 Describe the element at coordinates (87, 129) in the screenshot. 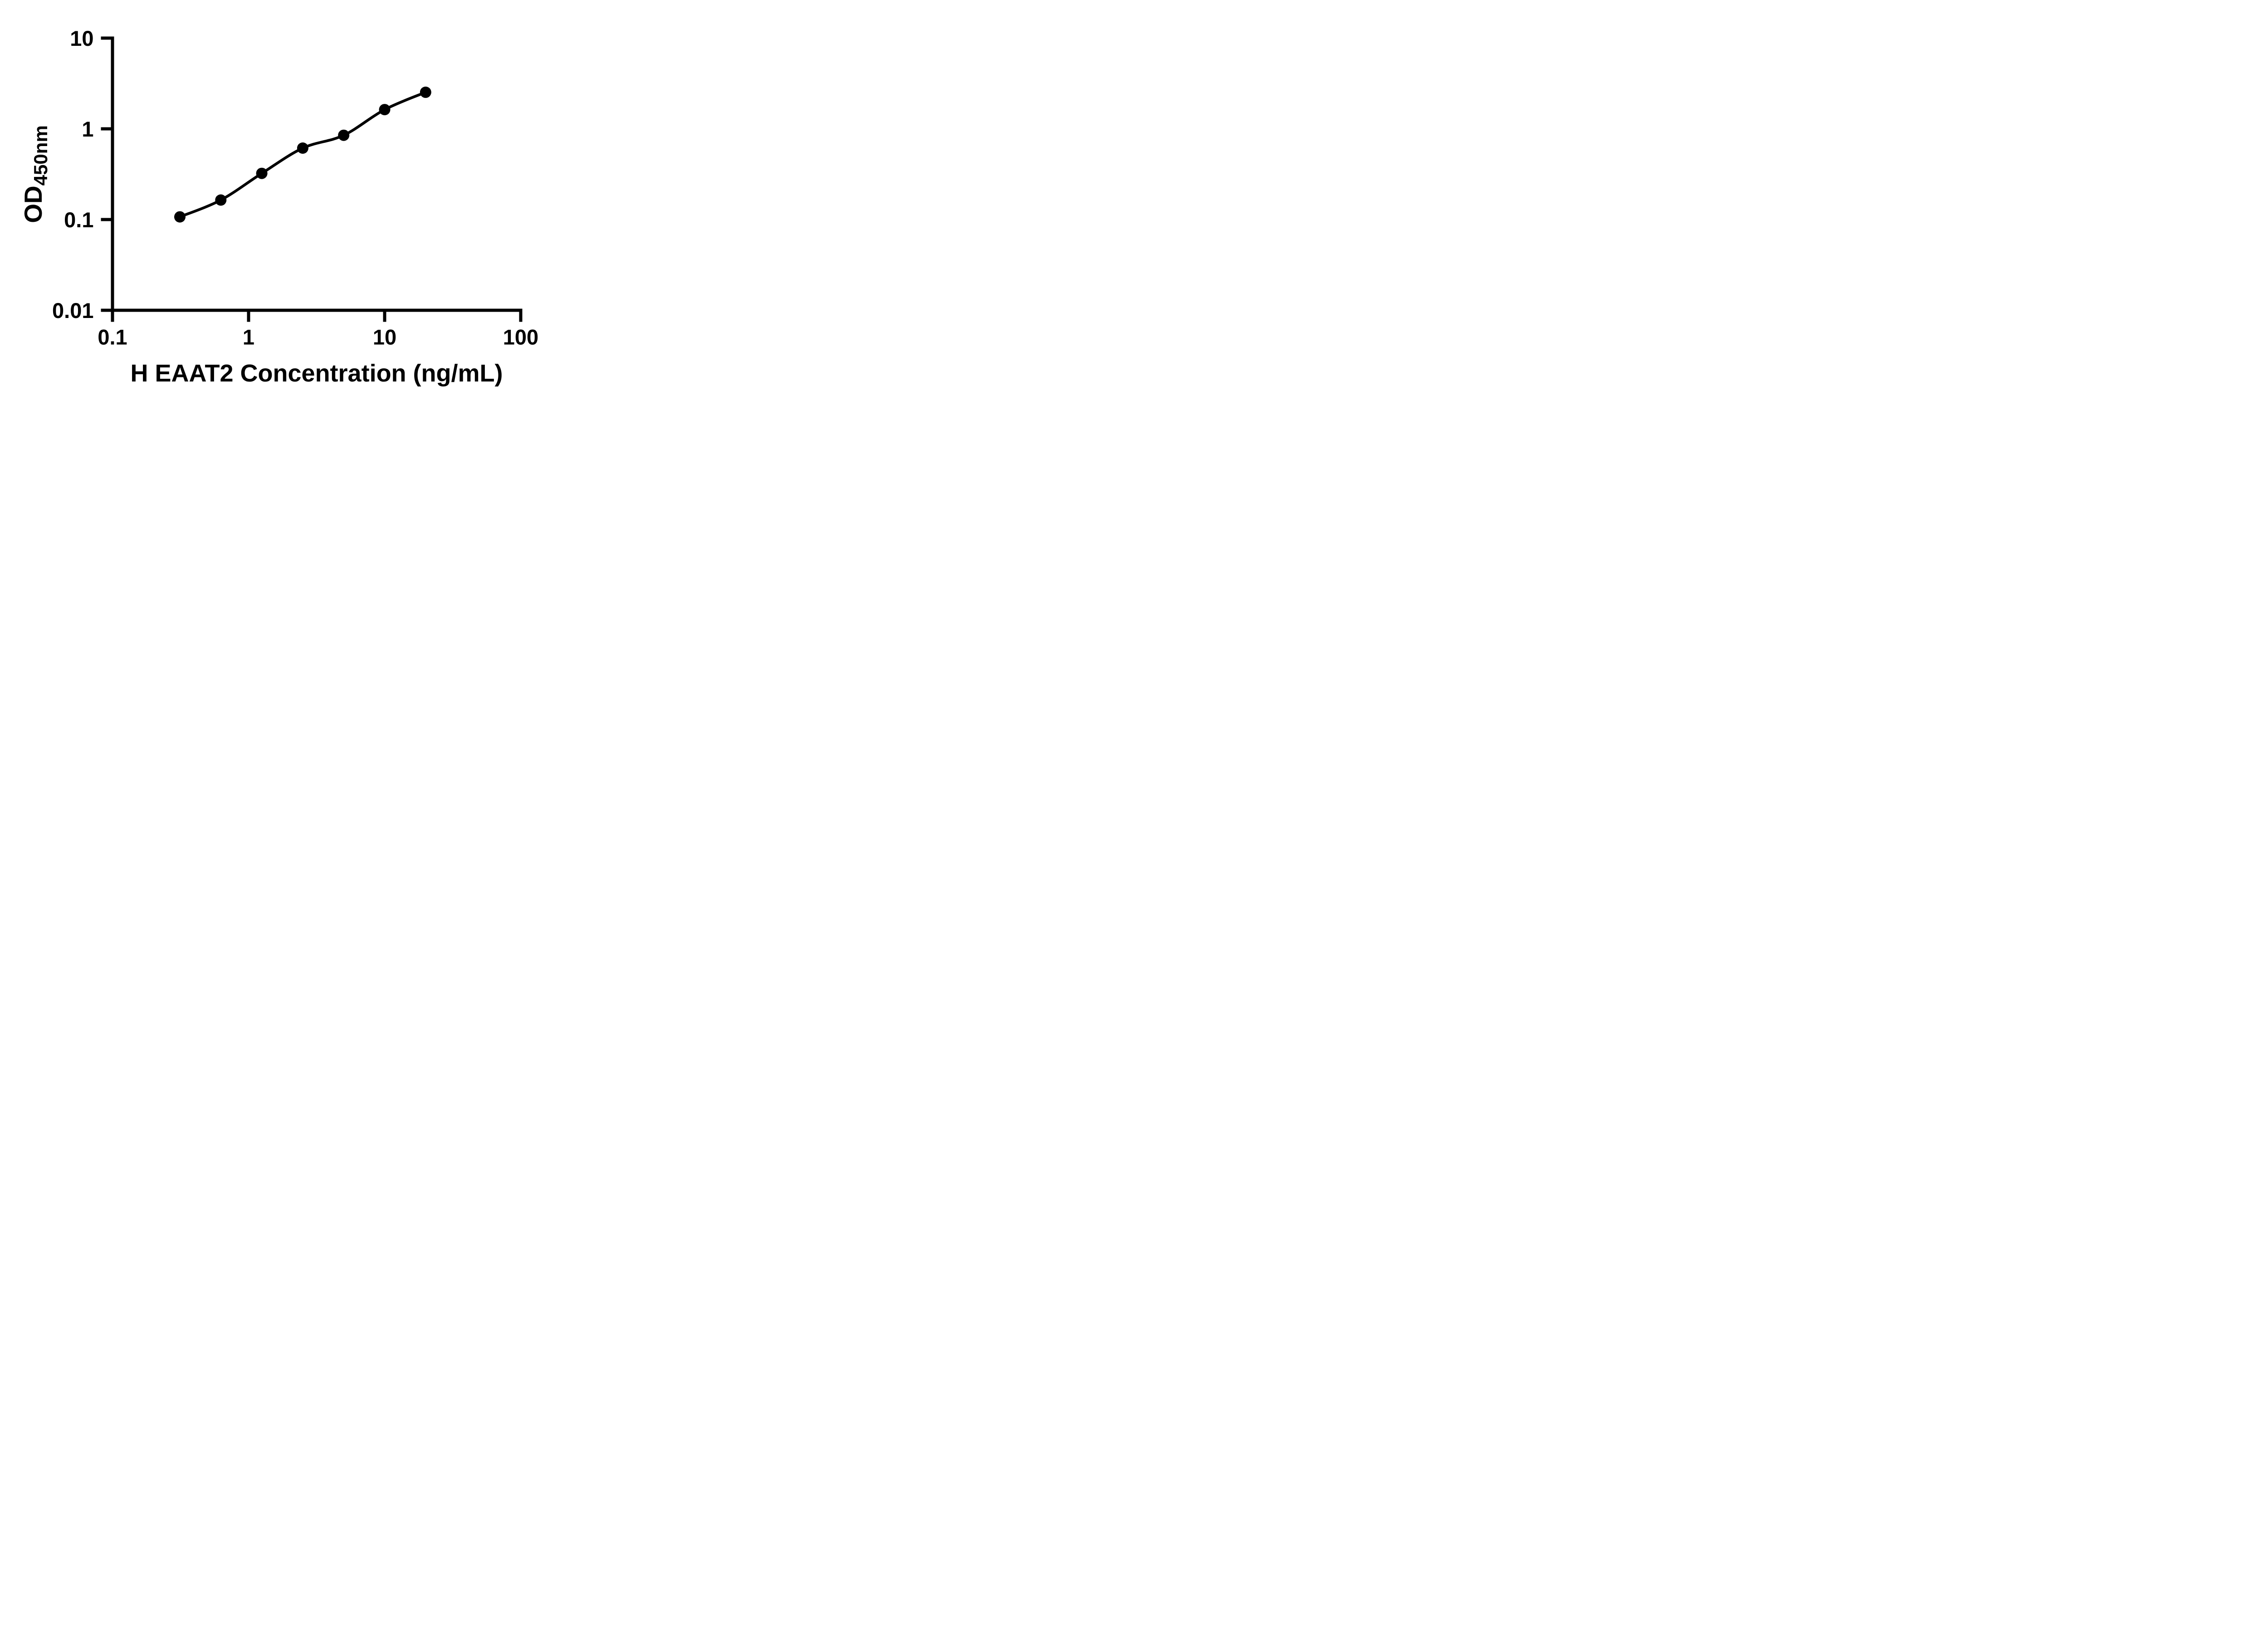

I see `y-axis-tick-label: 1` at that location.